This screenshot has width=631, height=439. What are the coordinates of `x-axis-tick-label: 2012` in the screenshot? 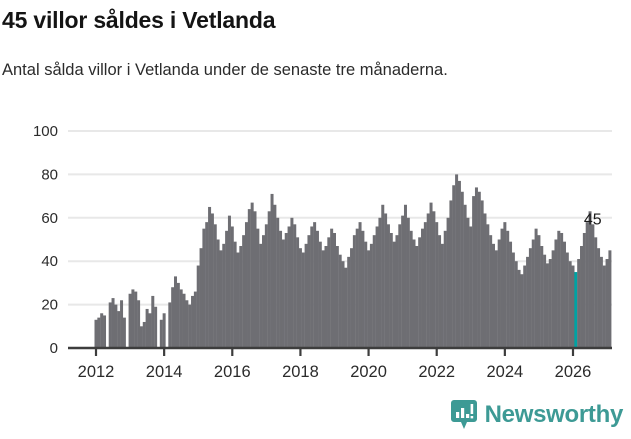 It's located at (96, 372).